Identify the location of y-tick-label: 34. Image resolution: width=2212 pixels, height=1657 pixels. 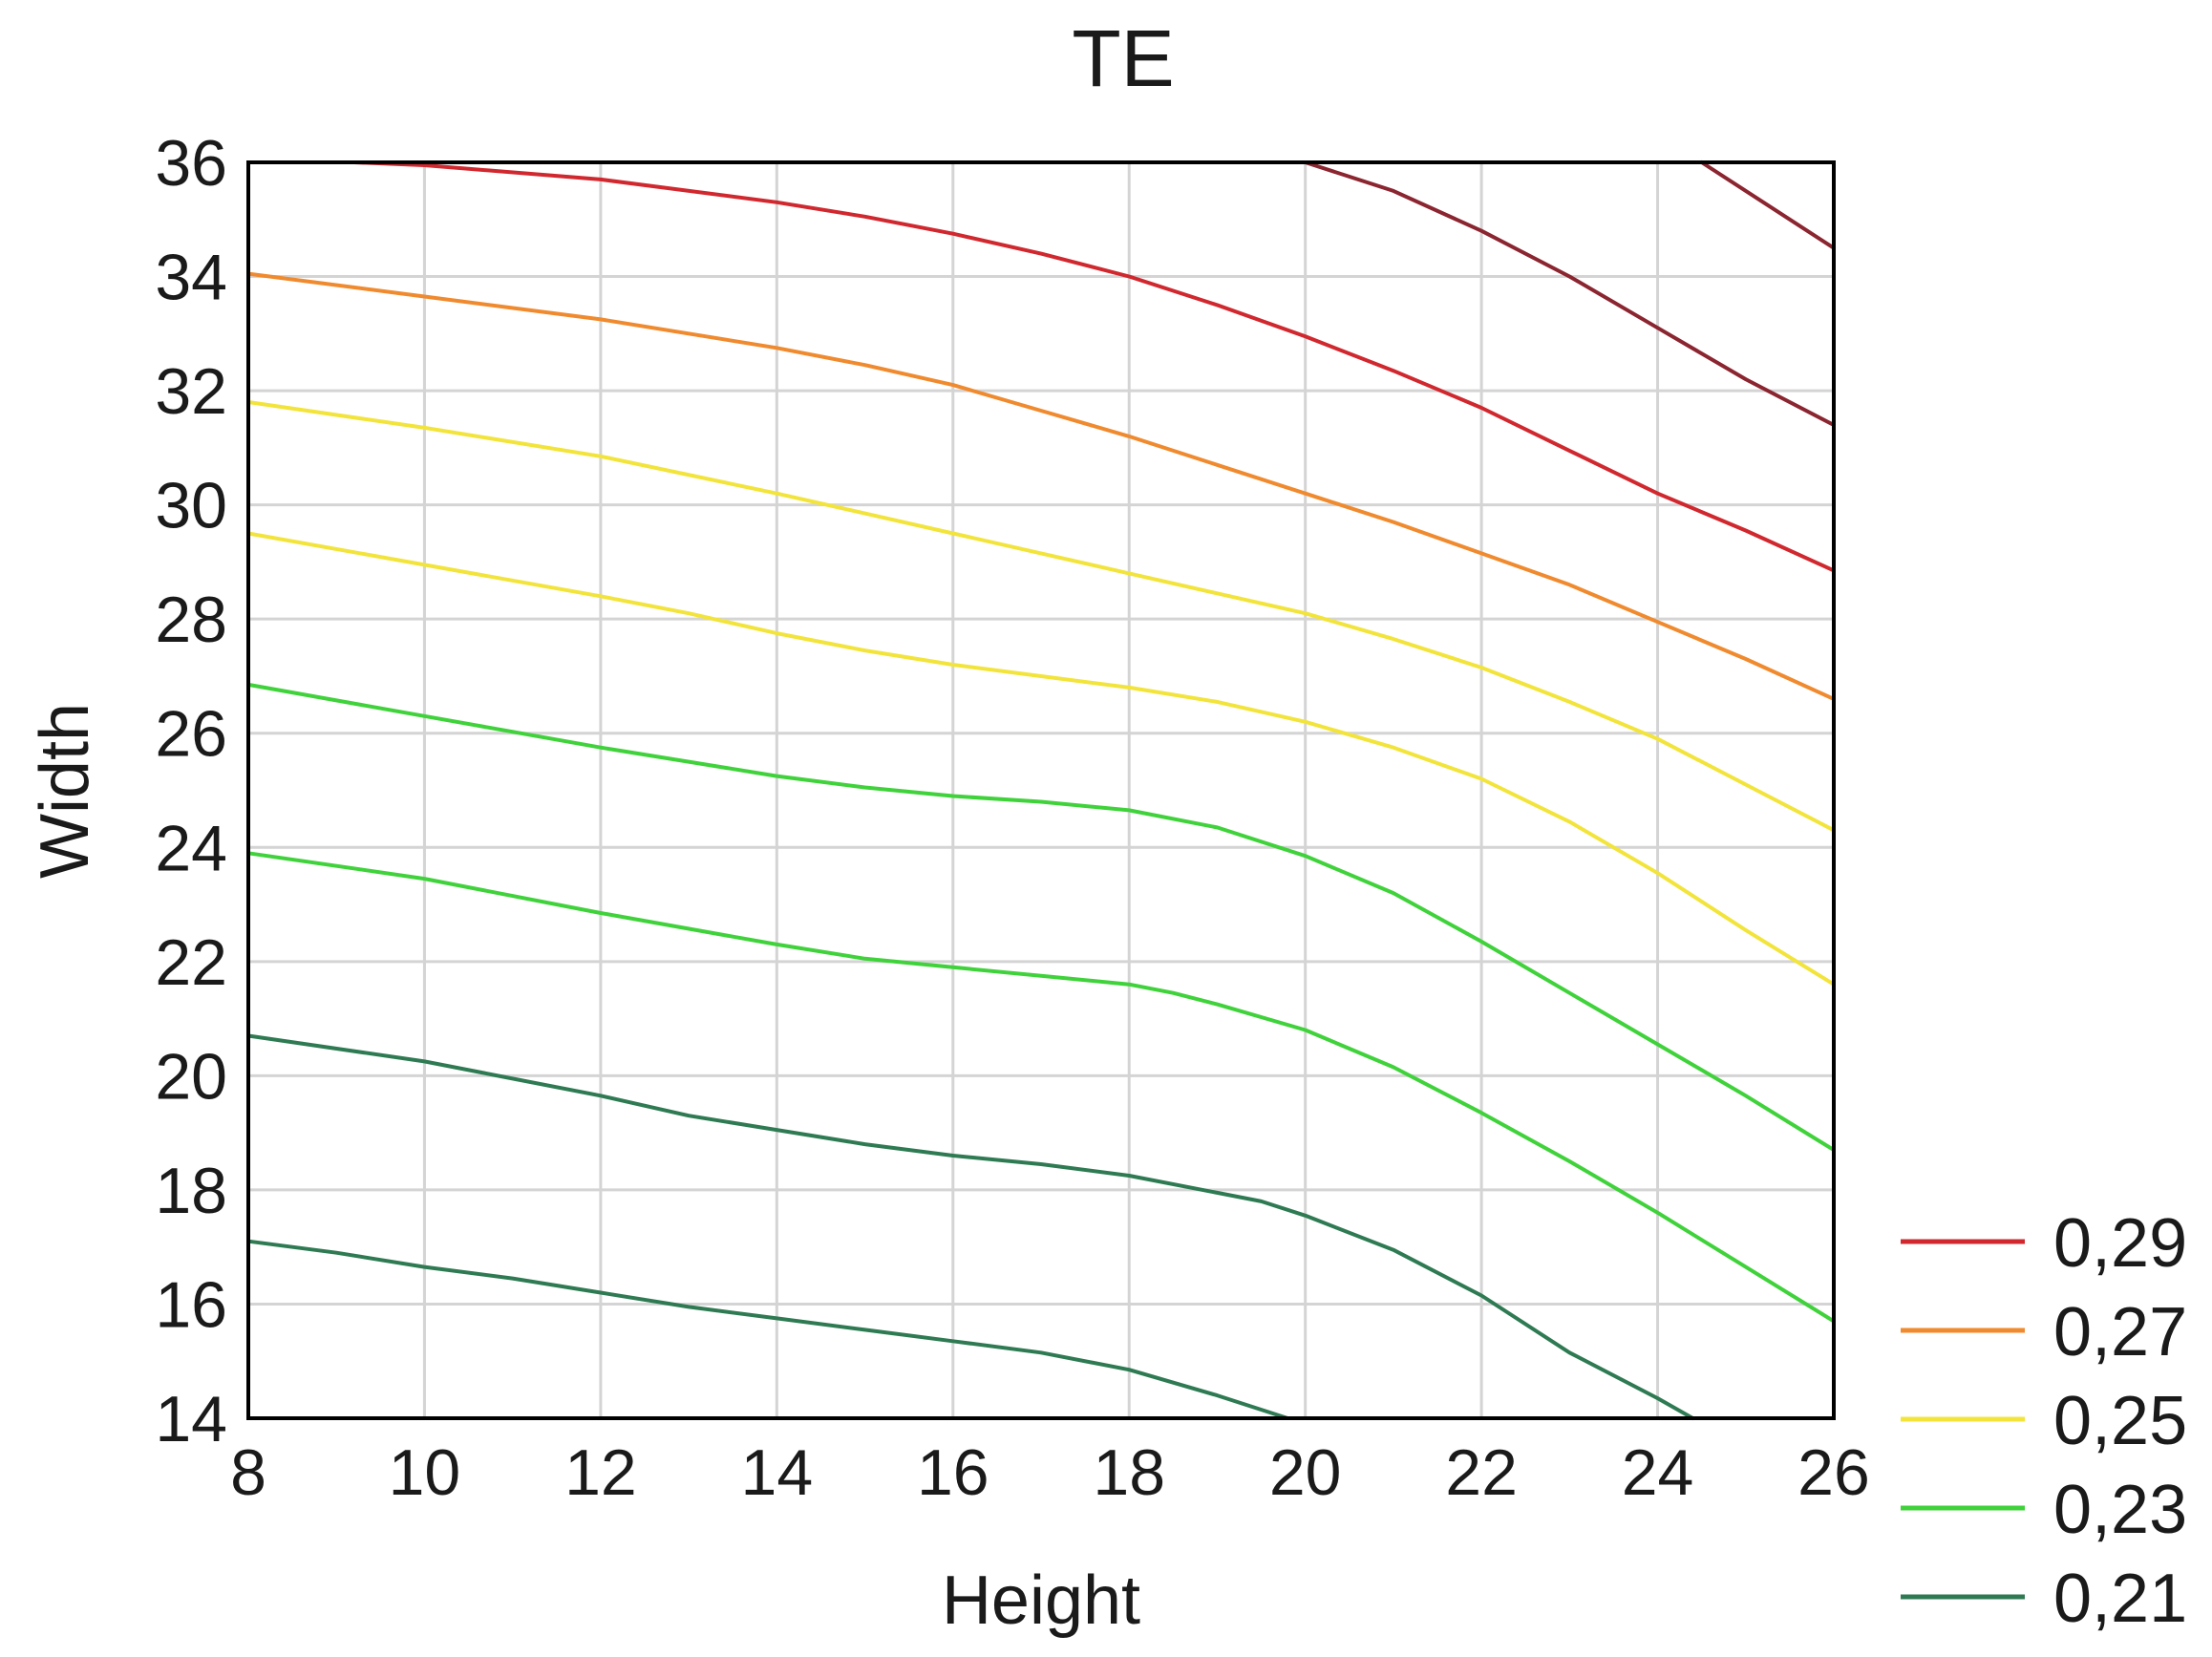
(191, 278).